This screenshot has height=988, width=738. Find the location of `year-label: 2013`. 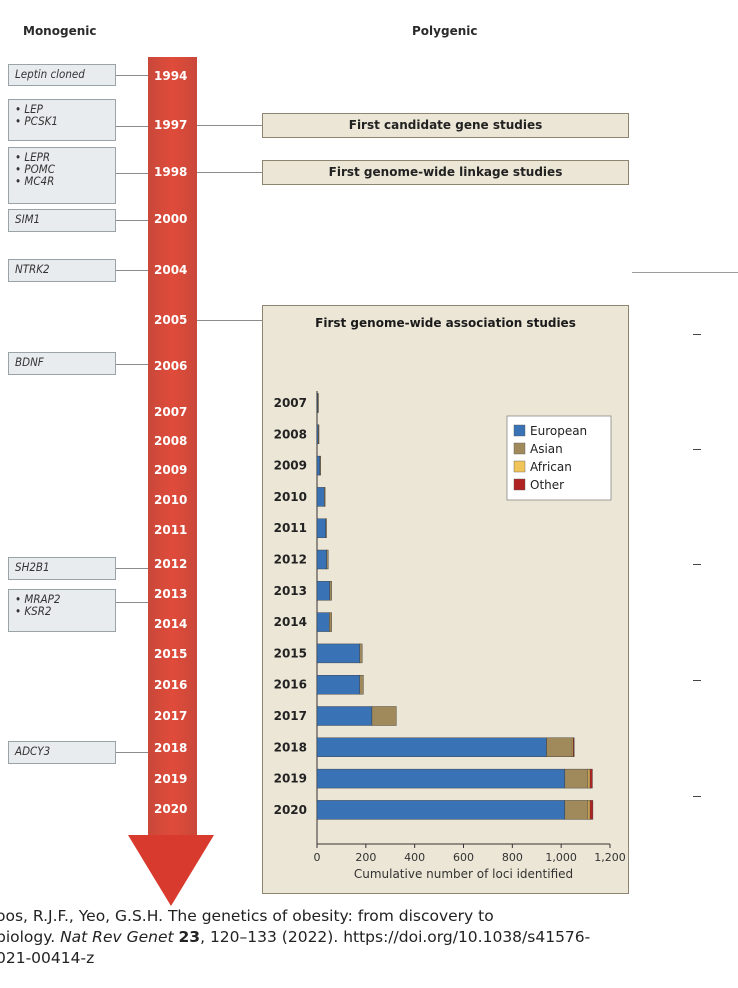

year-label: 2013 is located at coordinates (171, 594).